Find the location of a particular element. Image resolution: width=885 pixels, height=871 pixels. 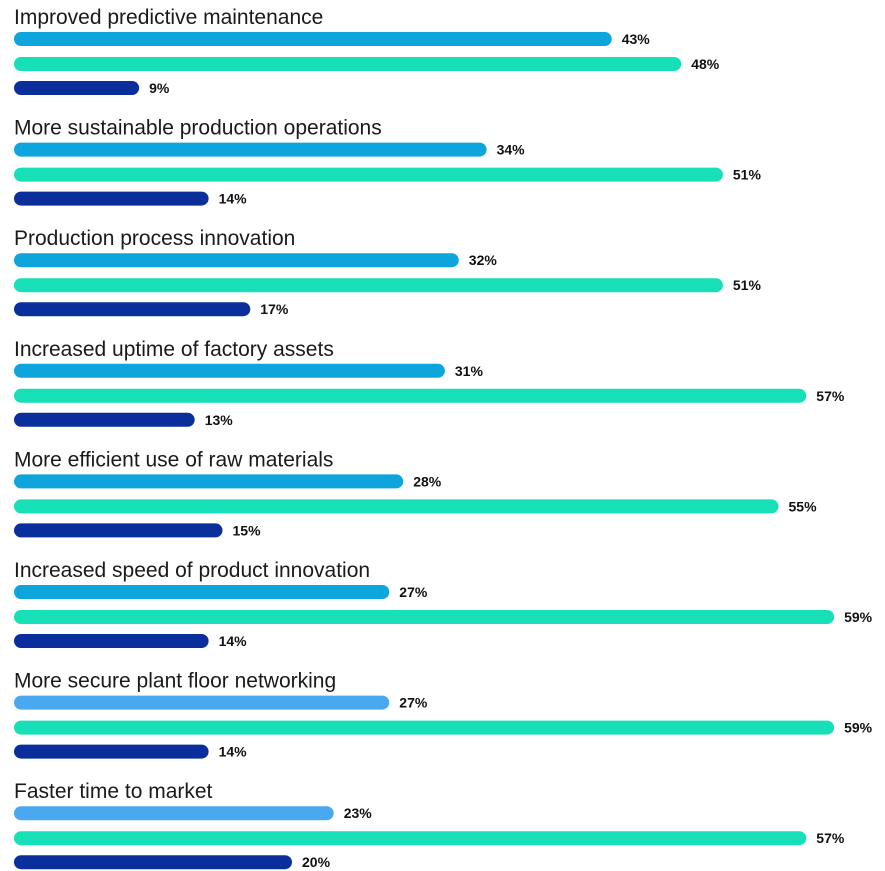

value-label: 20% is located at coordinates (316, 862).